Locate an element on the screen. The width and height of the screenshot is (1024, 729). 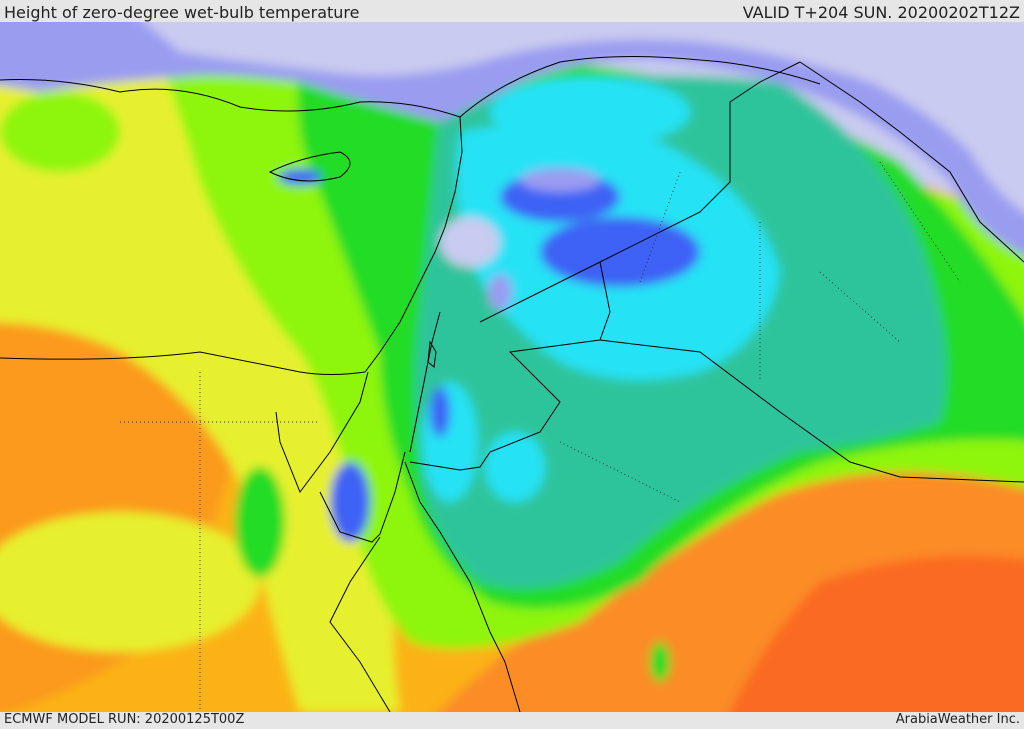
credit-label: ArabiaWeather Inc. is located at coordinates (957, 719).